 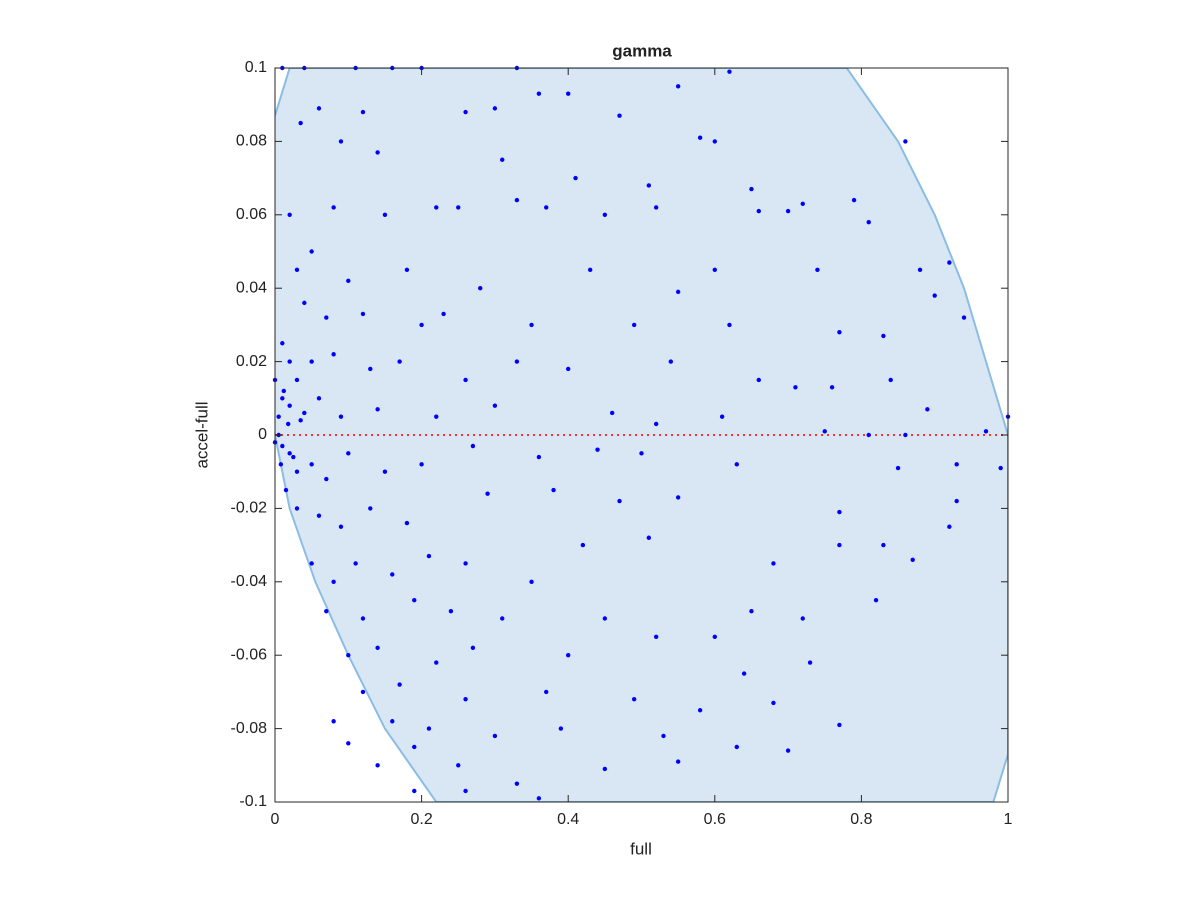 What do you see at coordinates (715, 819) in the screenshot?
I see `x-tick-label: 0.6` at bounding box center [715, 819].